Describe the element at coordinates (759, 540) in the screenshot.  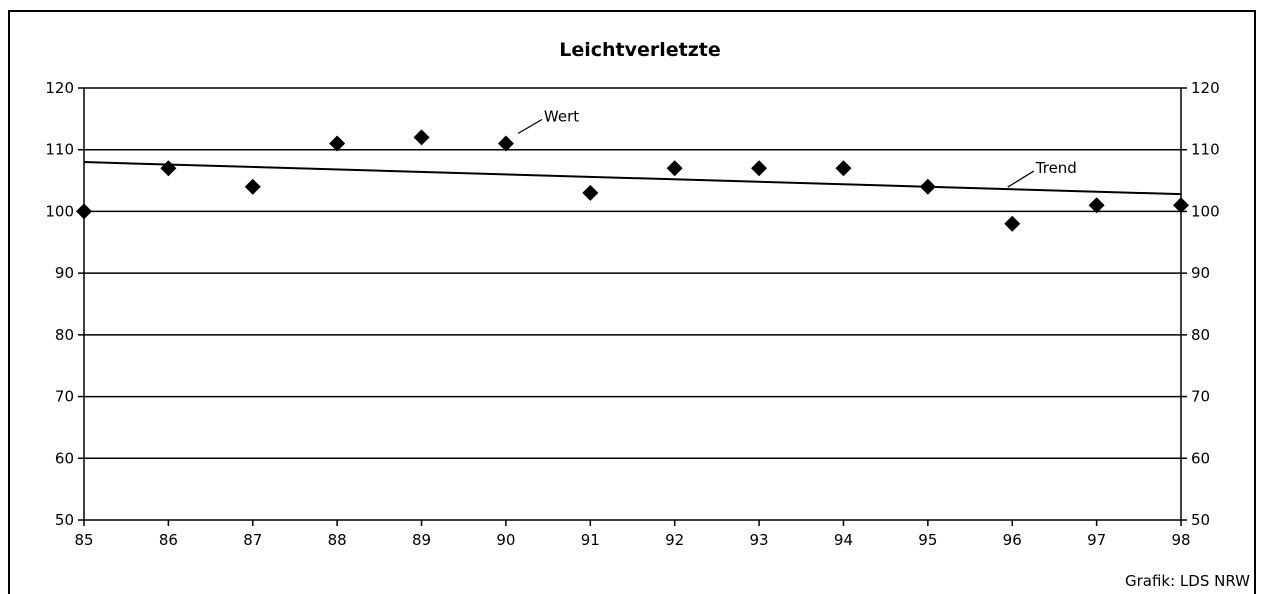
I see `x-tick-label-93: 93` at that location.